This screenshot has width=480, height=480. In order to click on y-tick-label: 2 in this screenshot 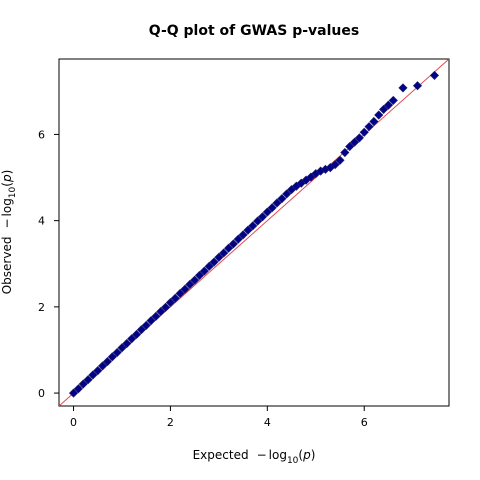, I will do `click(41, 307)`.